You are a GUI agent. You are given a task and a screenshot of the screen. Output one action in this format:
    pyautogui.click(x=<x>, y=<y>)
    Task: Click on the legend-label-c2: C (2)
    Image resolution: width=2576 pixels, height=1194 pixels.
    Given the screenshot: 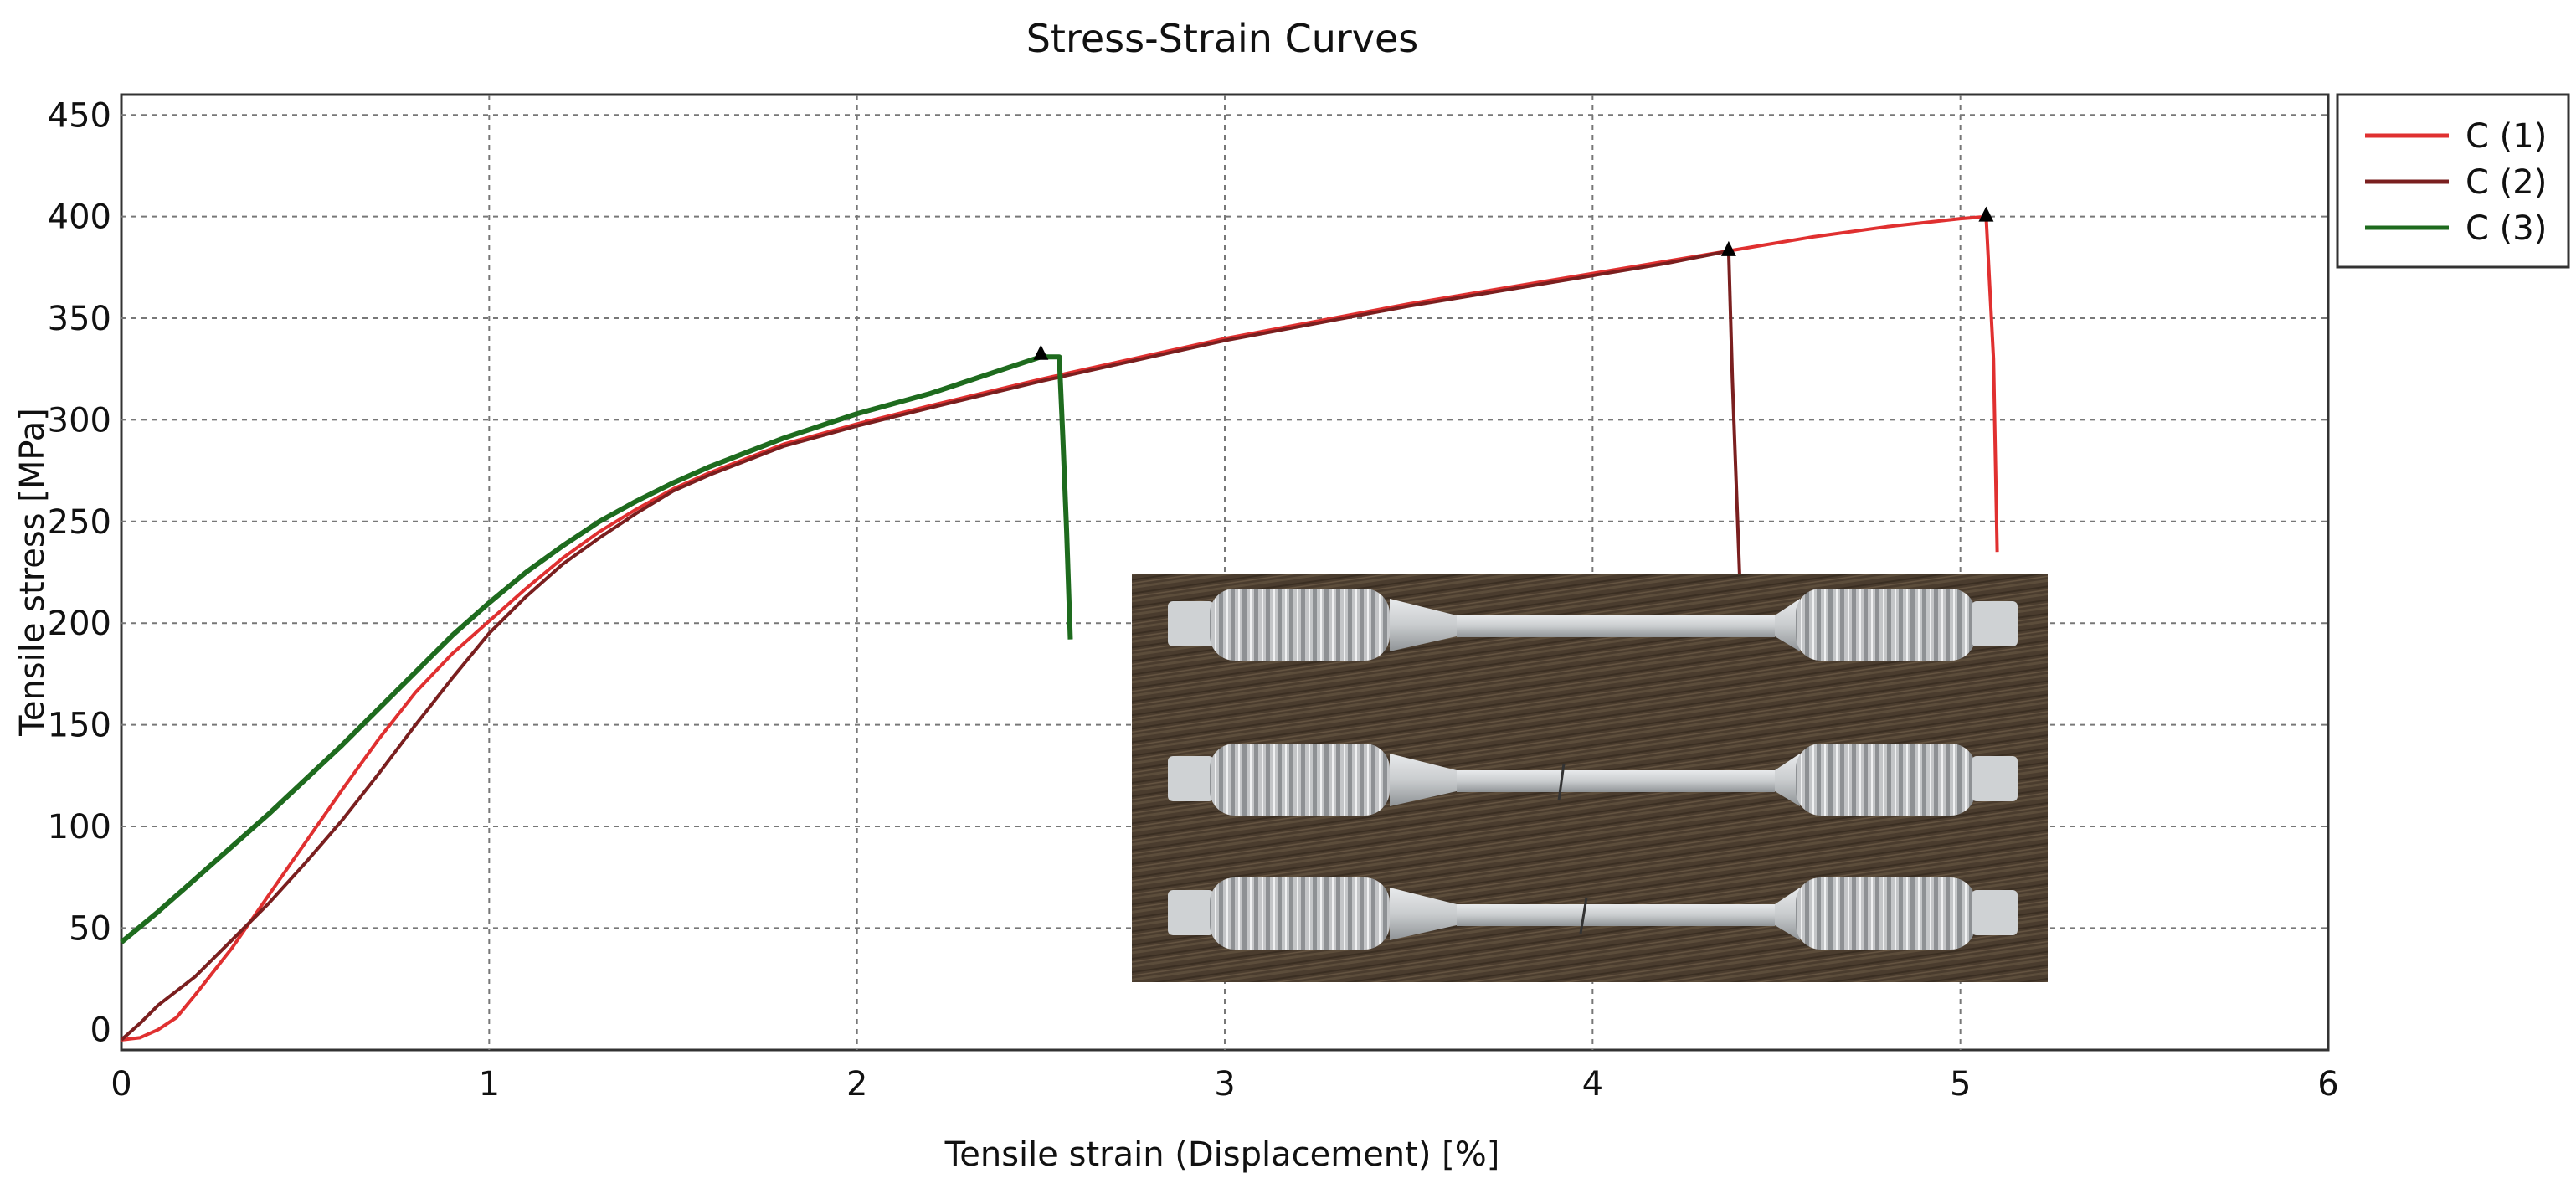 What is the action you would take?
    pyautogui.click(x=2506, y=182)
    